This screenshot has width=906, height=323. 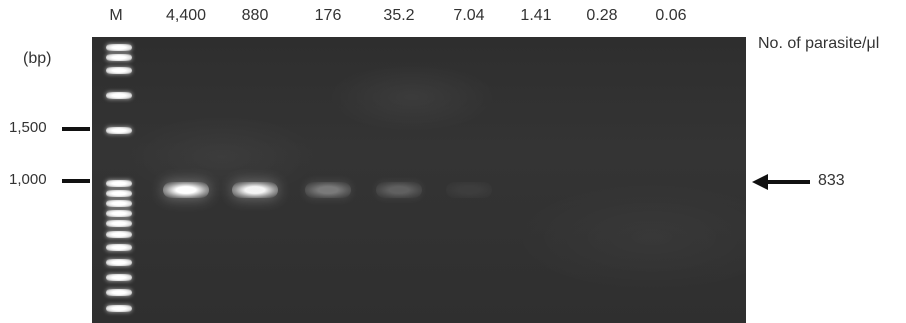 What do you see at coordinates (28, 127) in the screenshot?
I see `marker-label-1500: 1,500` at bounding box center [28, 127].